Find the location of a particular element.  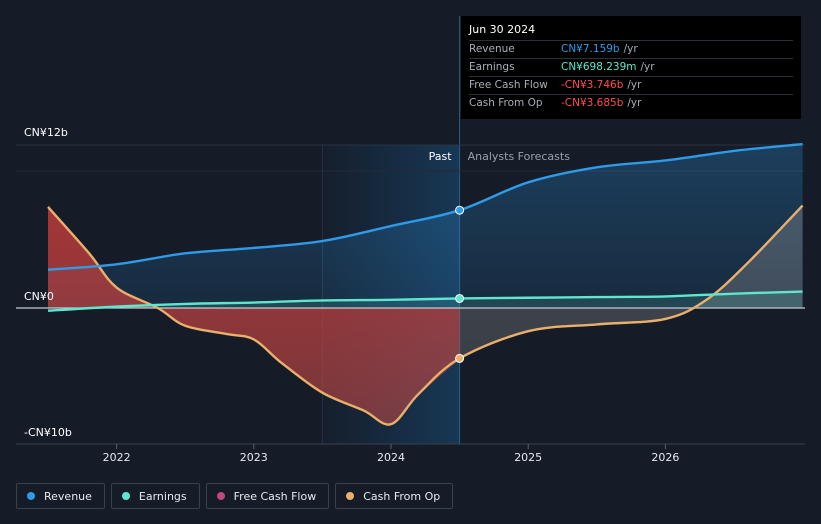

x-tick-label: 2023 is located at coordinates (254, 457).